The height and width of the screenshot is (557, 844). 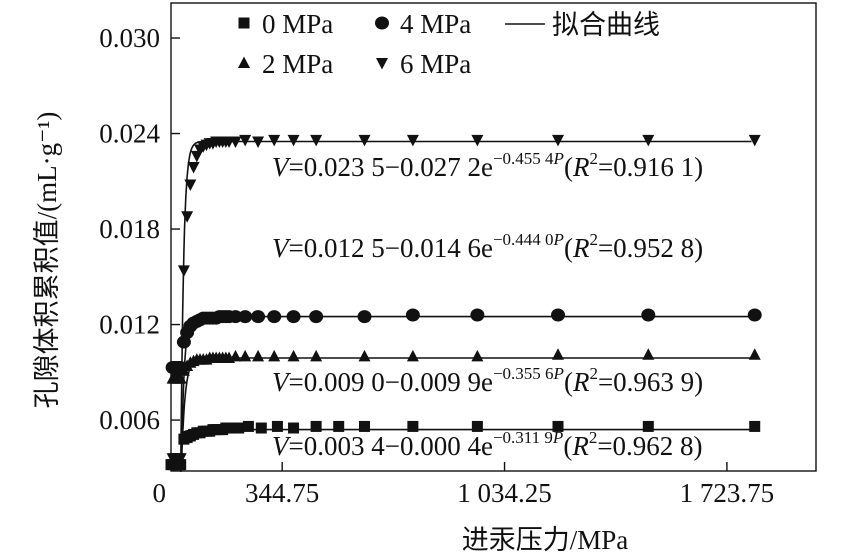 What do you see at coordinates (435, 64) in the screenshot?
I see `legend-label: 6 MPa` at bounding box center [435, 64].